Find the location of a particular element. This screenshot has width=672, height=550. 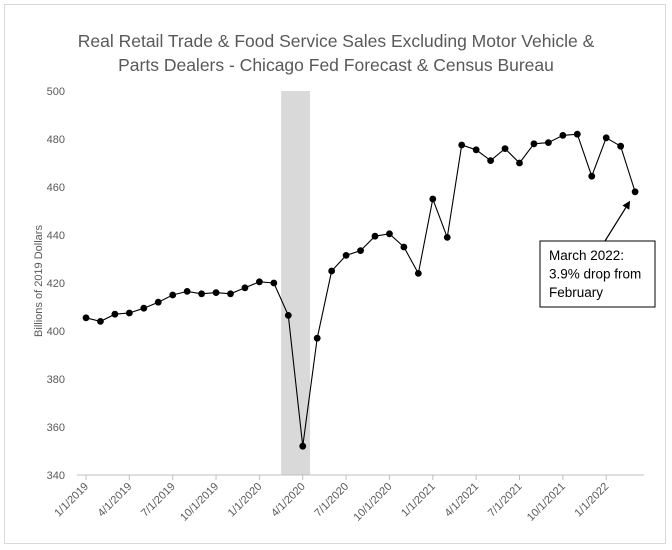

y-tick-label: 400 is located at coordinates (56, 332).